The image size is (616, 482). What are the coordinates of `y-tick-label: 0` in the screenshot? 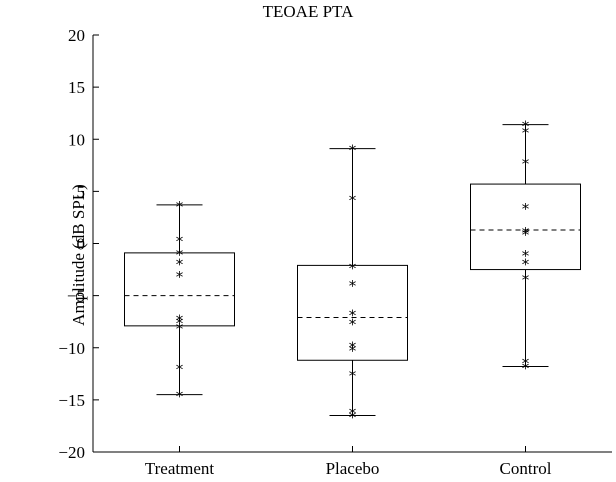 It's located at (81, 244).